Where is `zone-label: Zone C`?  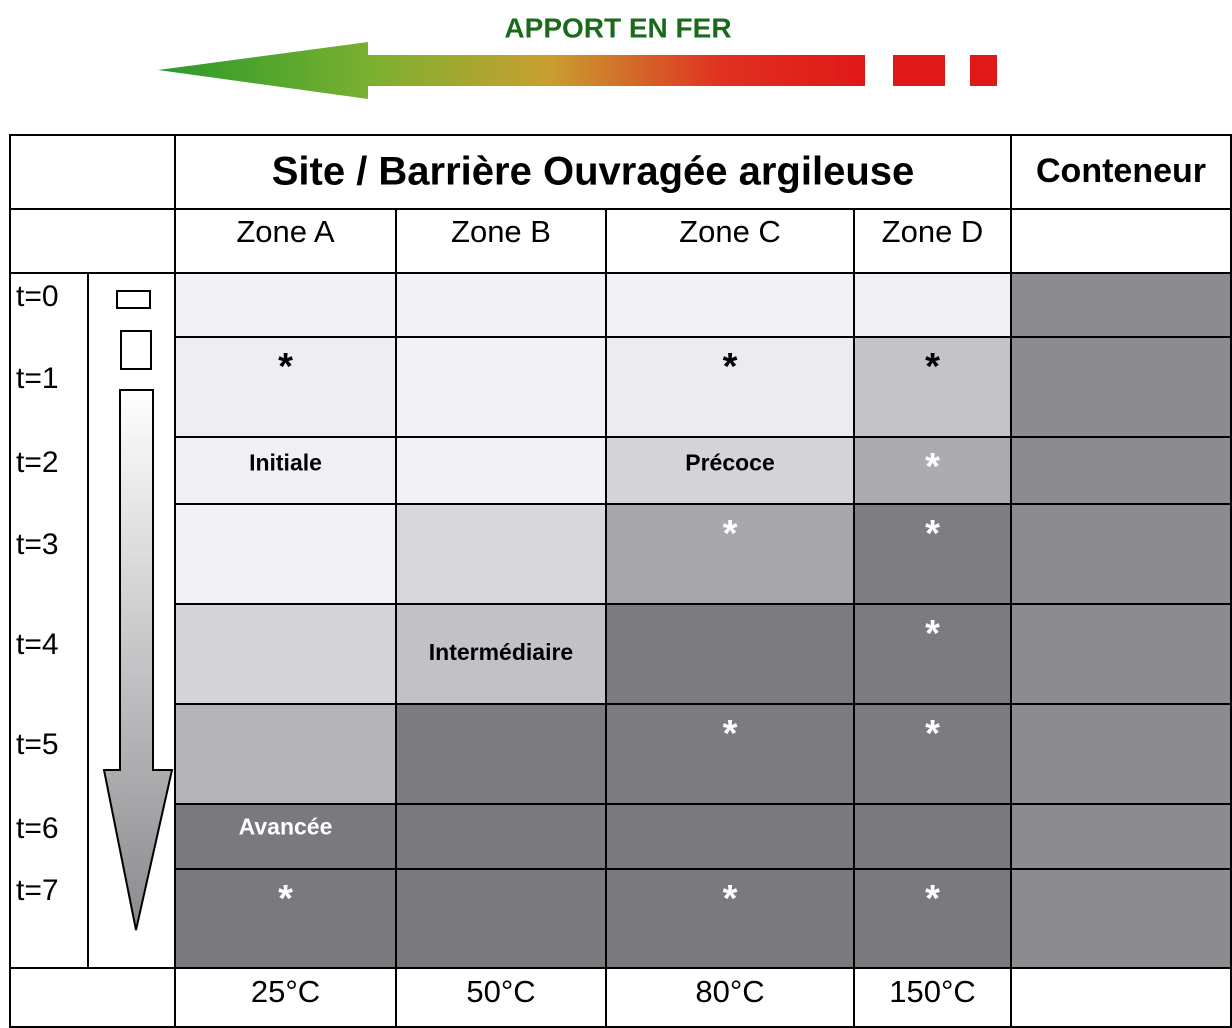 zone-label: Zone C is located at coordinates (730, 231).